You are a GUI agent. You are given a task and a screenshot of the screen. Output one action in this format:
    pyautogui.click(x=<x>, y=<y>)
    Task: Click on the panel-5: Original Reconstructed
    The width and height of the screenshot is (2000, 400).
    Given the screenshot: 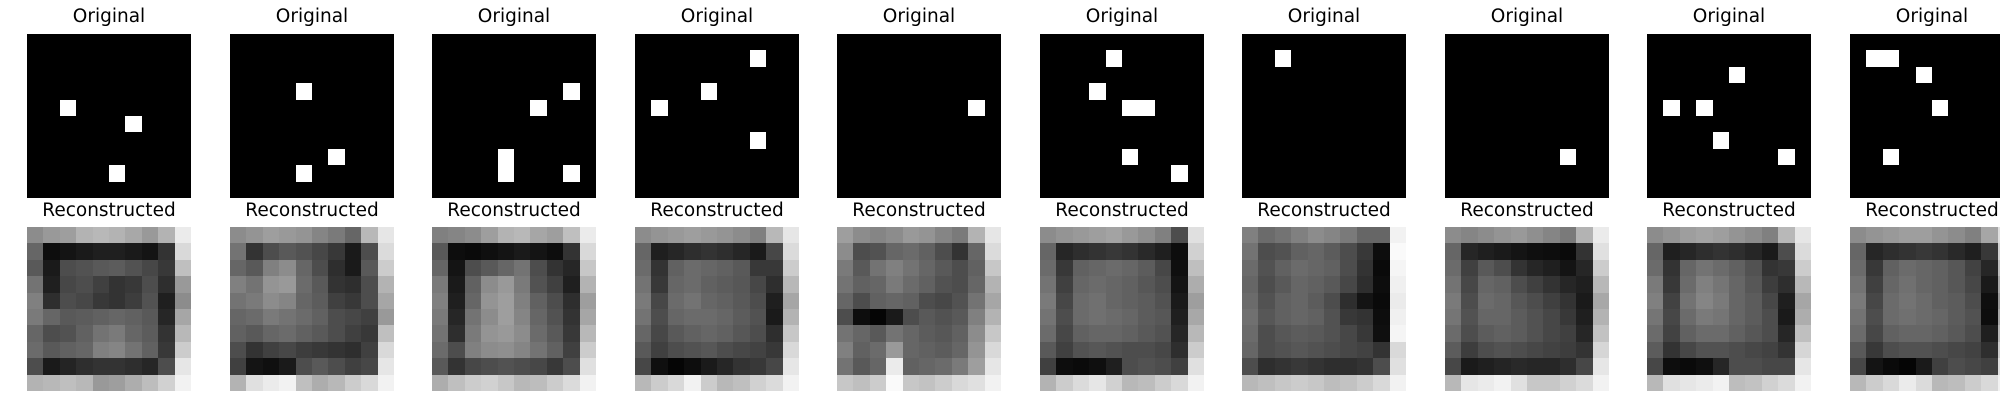 What is the action you would take?
    pyautogui.click(x=919, y=200)
    